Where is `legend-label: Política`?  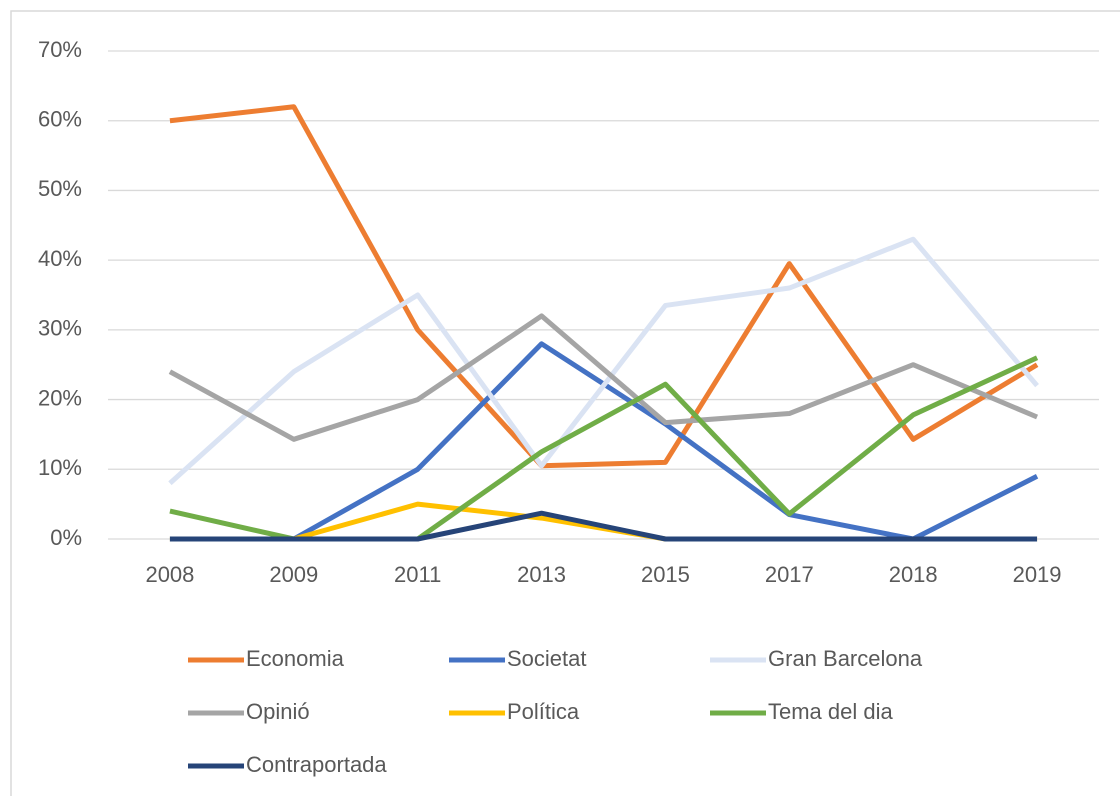
legend-label: Política is located at coordinates (543, 711).